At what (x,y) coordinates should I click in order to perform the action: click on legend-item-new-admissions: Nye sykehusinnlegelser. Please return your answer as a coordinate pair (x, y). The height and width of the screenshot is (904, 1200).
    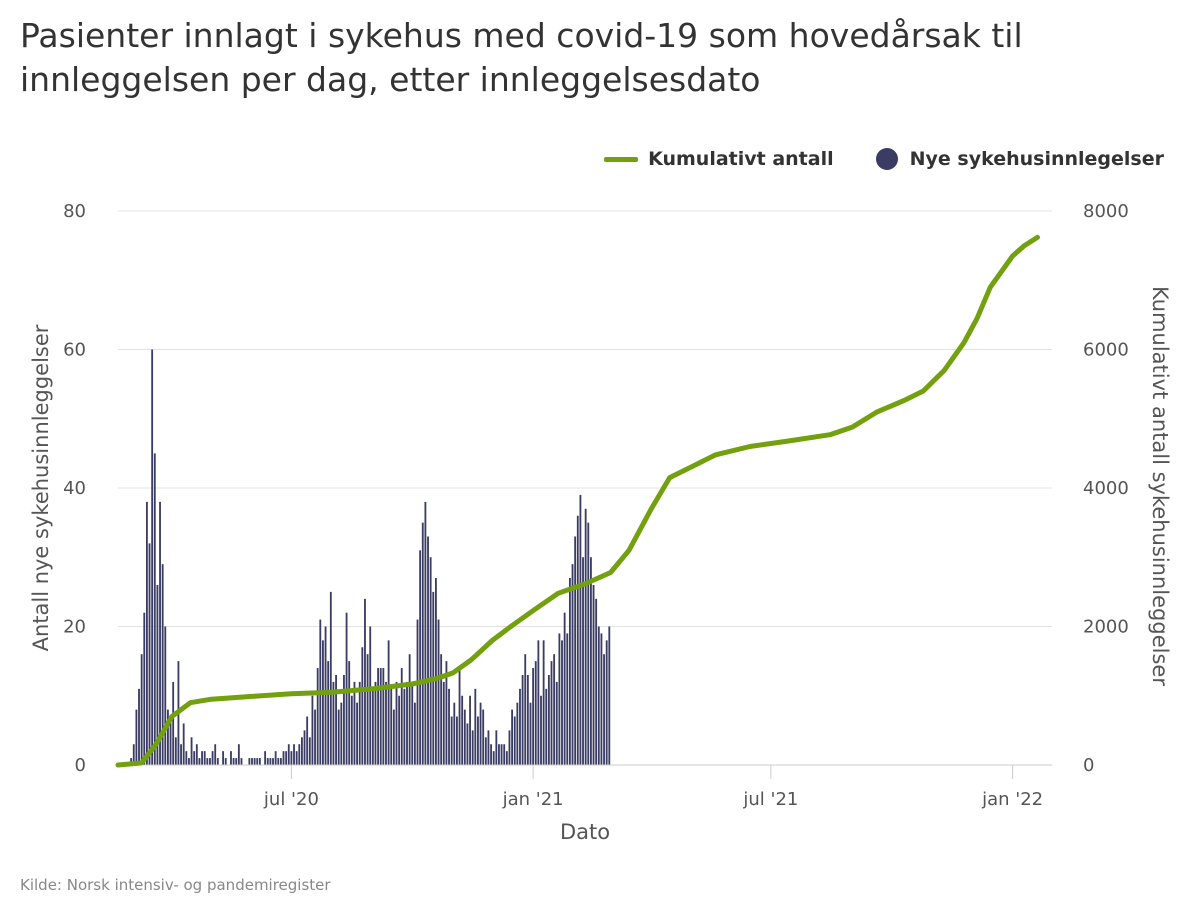
    Looking at the image, I should click on (1019, 159).